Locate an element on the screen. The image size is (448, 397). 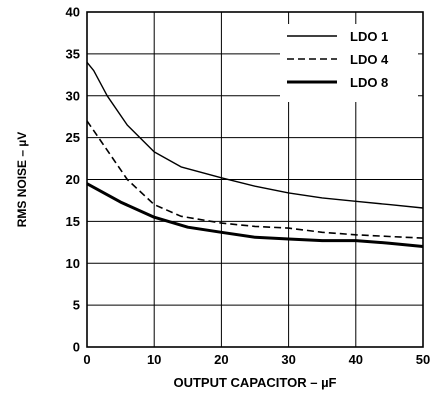
legend-label: LDO 8 is located at coordinates (369, 82).